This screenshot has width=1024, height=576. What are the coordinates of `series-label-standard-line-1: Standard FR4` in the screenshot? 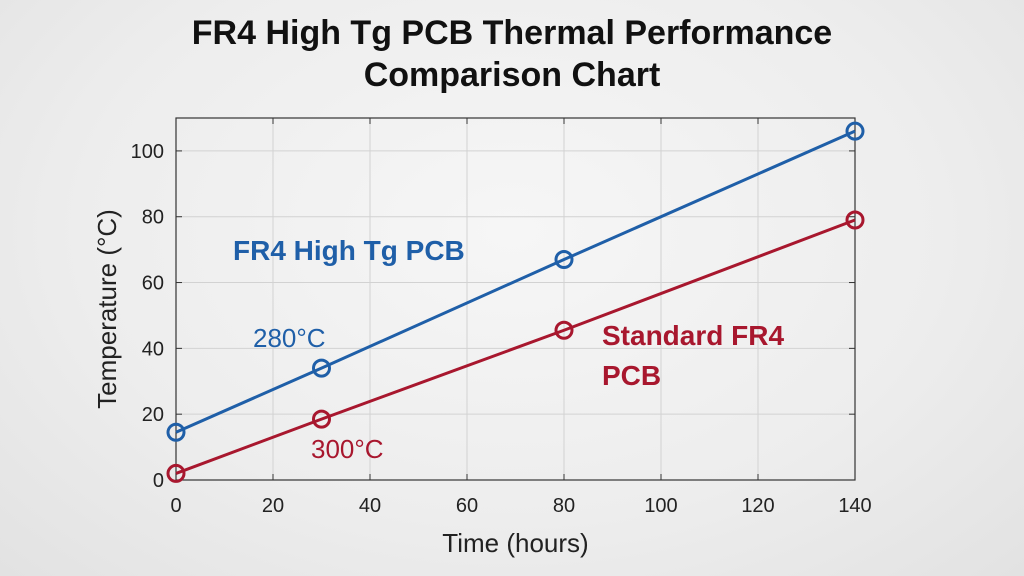 It's located at (693, 335).